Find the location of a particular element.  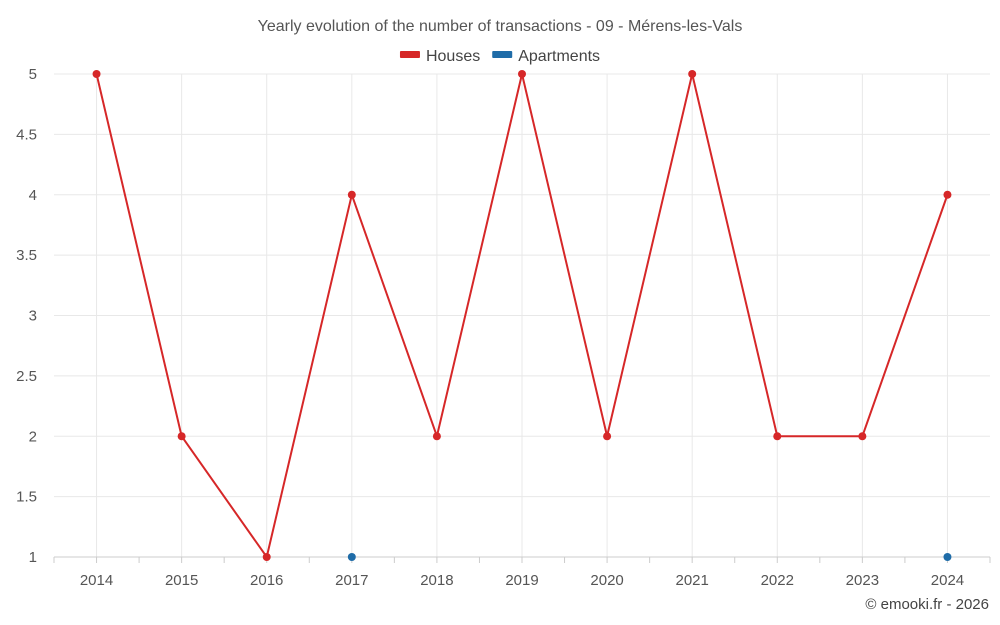

y-tick-label: 4.5 is located at coordinates (26, 134).